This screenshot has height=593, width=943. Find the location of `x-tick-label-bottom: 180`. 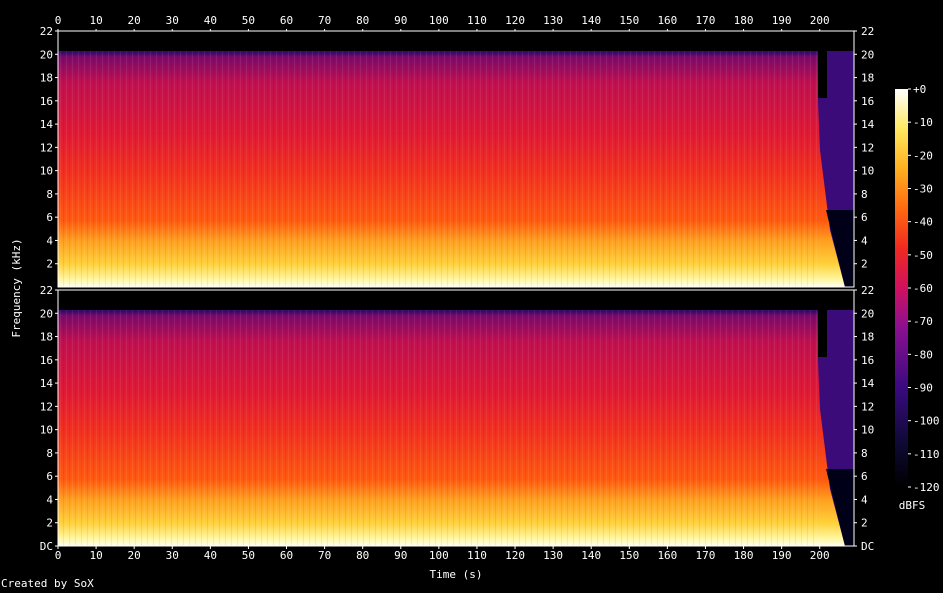

x-tick-label-bottom: 180 is located at coordinates (744, 555).